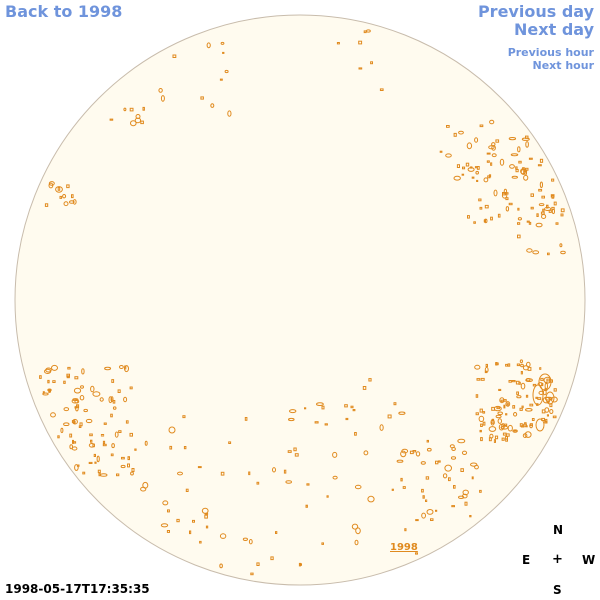 This screenshot has width=600, height=600. What do you see at coordinates (535, 11) in the screenshot?
I see `previous-day-link: Previous day` at bounding box center [535, 11].